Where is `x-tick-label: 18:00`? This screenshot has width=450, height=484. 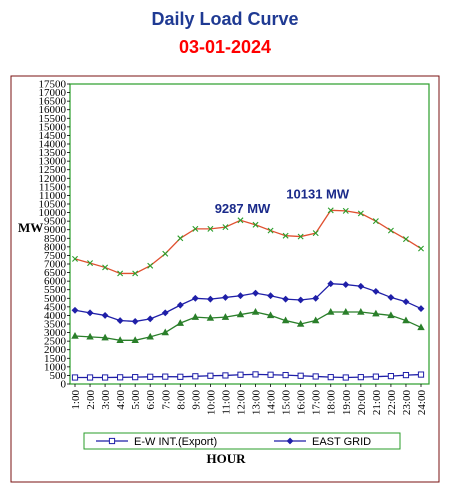
x-tick-label: 18:00 is located at coordinates (332, 403).